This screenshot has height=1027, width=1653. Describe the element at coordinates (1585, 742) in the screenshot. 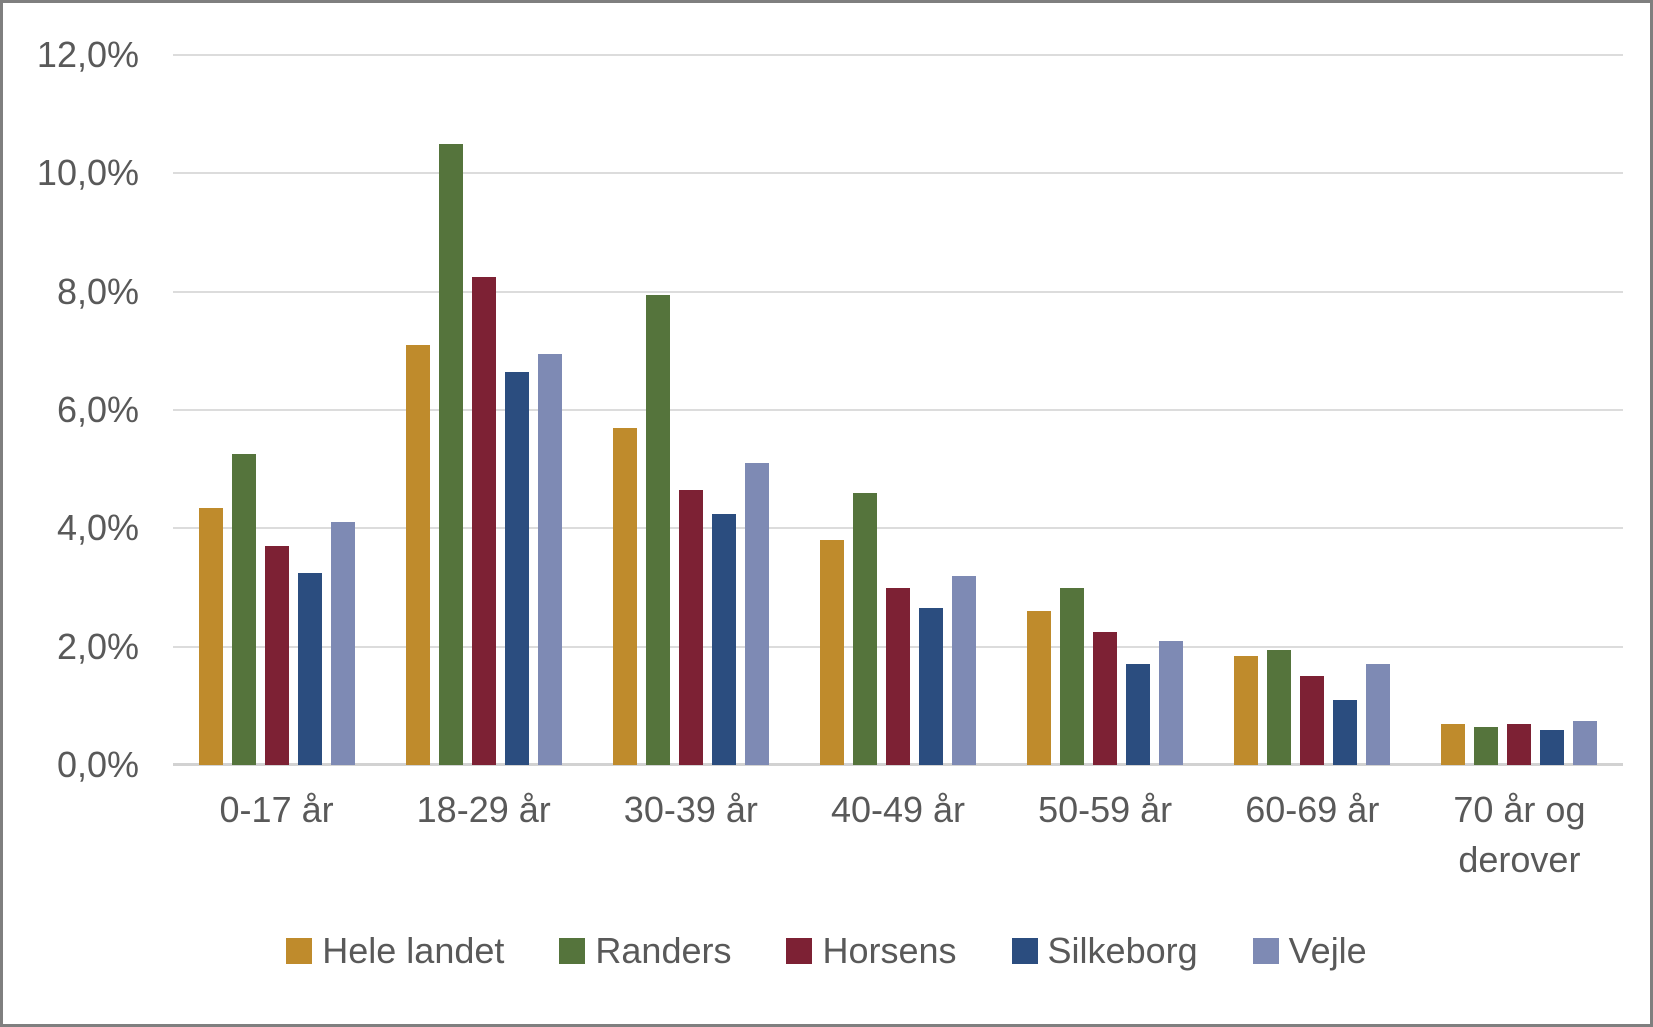

I see `bar-vejle-70-r-og-derover` at that location.